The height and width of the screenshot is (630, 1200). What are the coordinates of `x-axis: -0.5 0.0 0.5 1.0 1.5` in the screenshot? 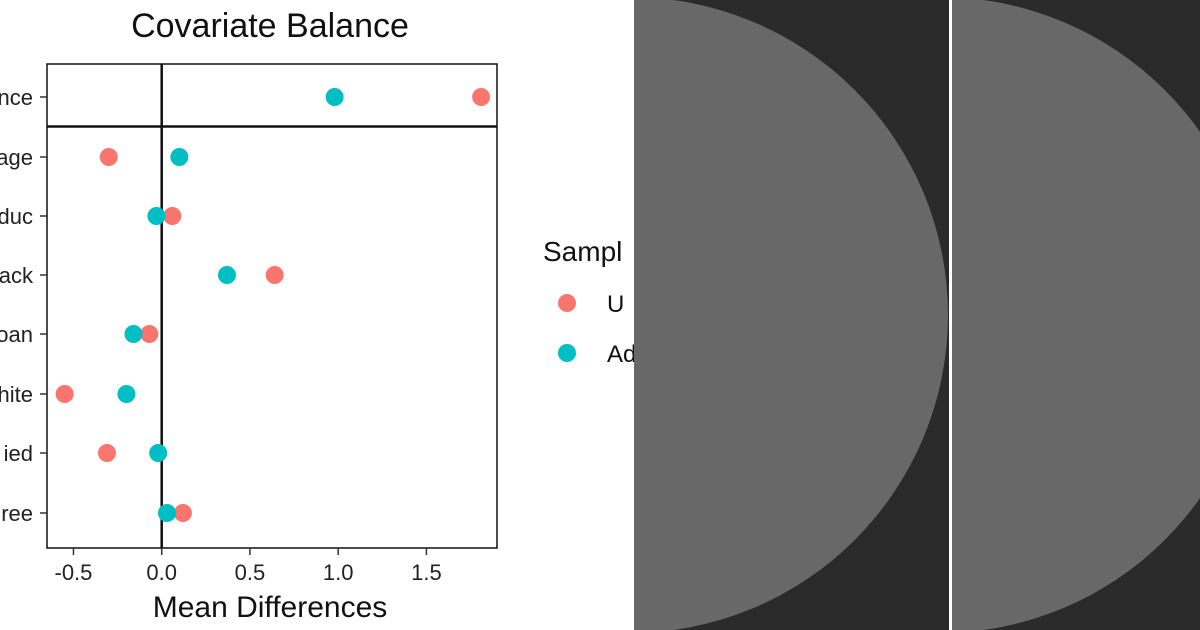 It's located at (248, 566).